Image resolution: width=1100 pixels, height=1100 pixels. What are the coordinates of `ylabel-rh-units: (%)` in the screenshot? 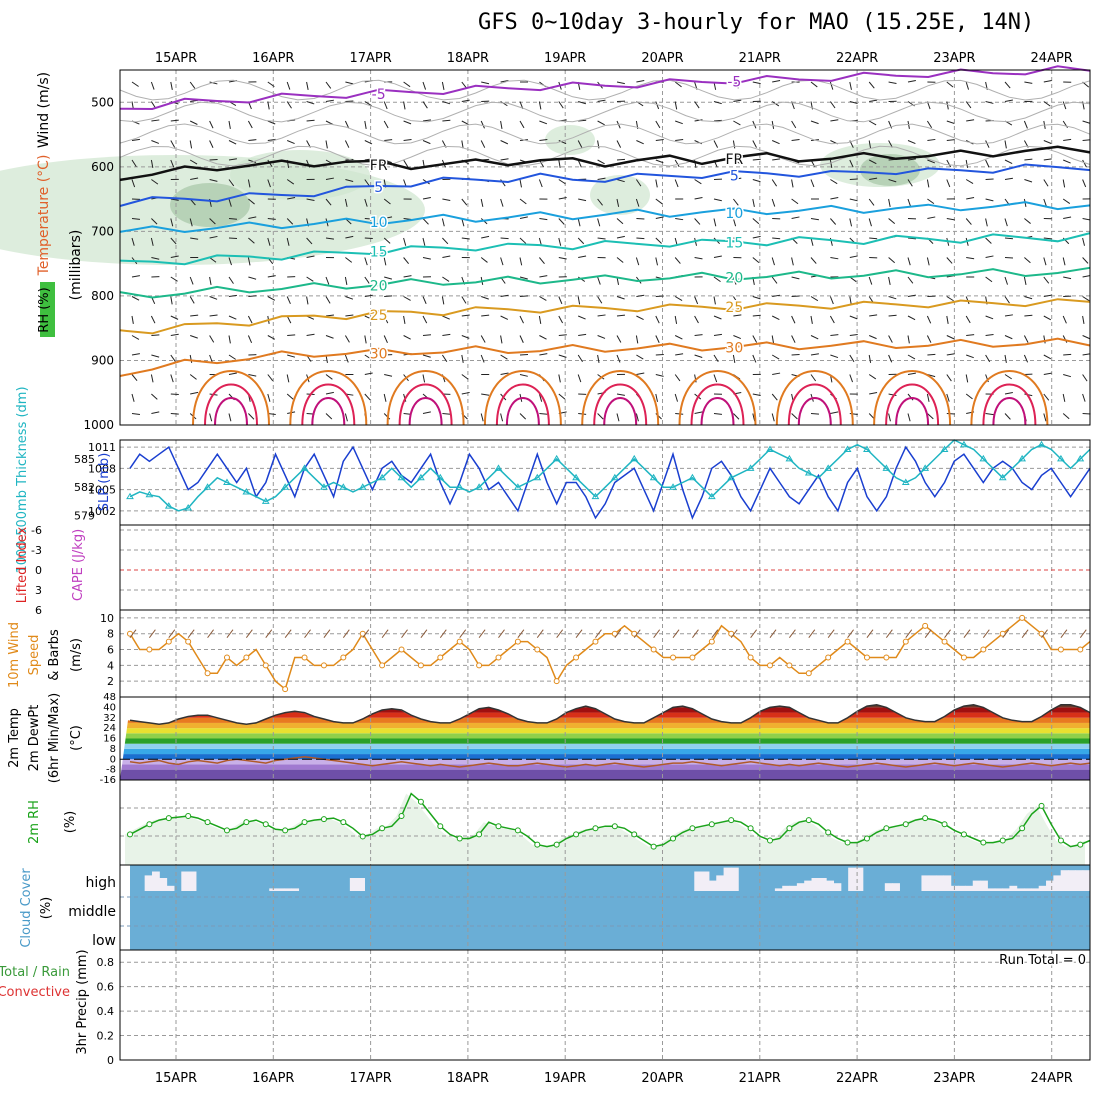 It's located at (70, 822).